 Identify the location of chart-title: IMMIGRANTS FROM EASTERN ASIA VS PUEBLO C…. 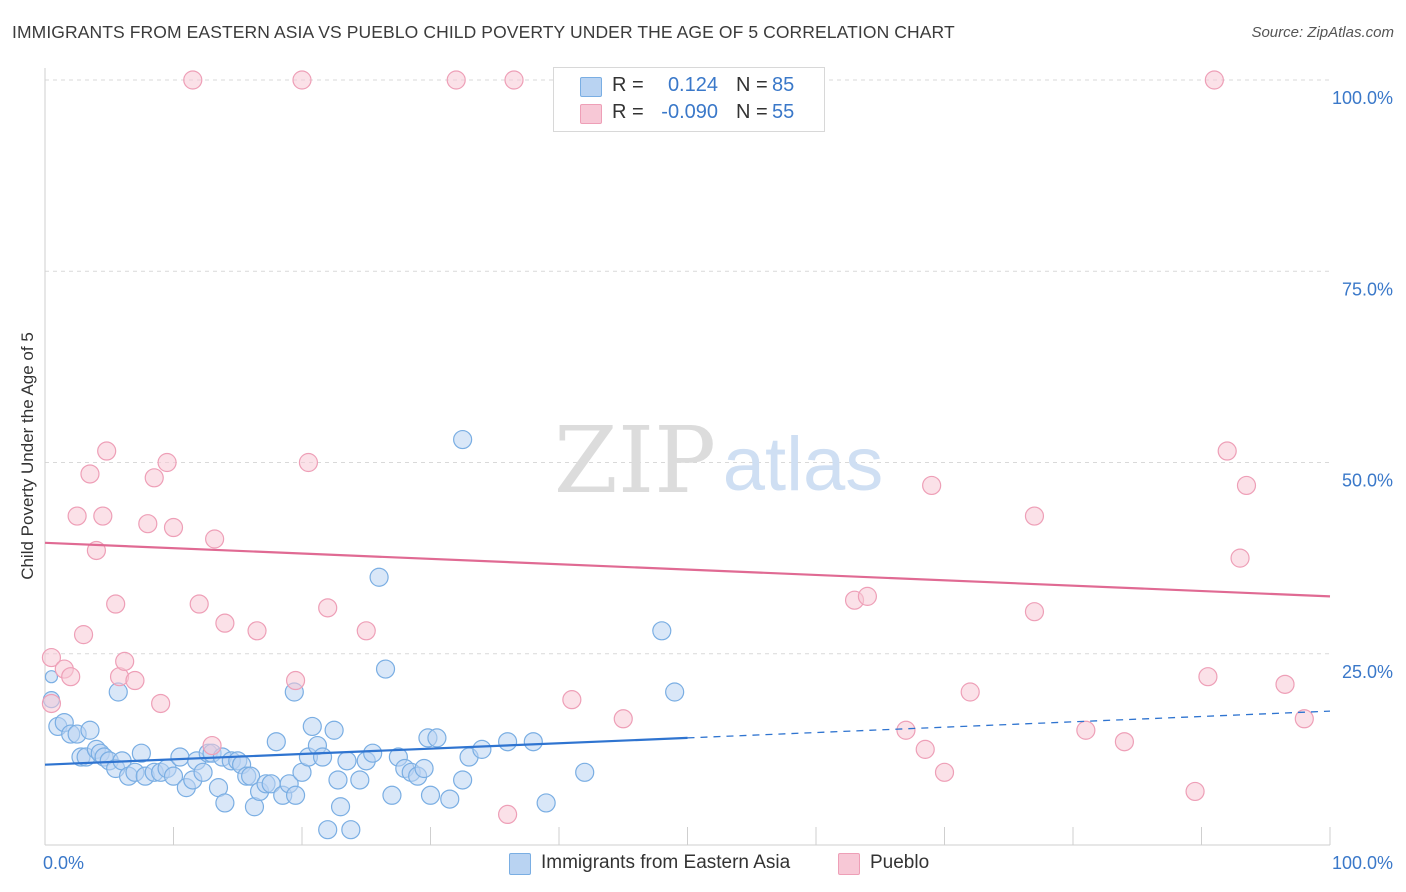
(483, 32).